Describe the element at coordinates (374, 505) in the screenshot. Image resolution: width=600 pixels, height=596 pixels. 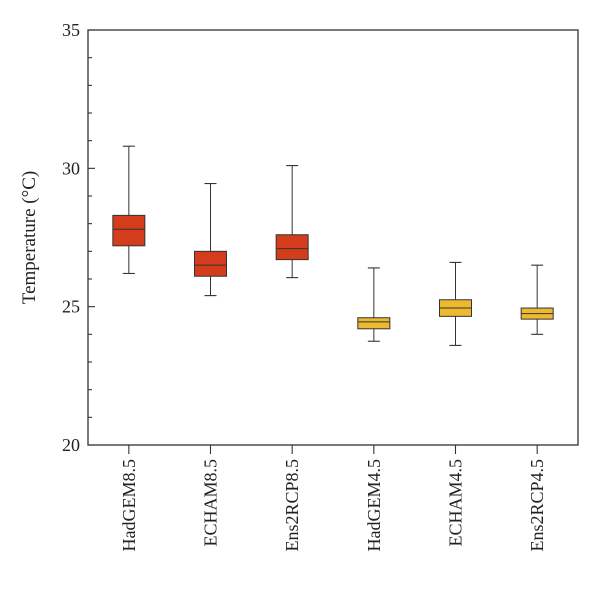
I see `x-tick-label: HadGEM4.5` at that location.